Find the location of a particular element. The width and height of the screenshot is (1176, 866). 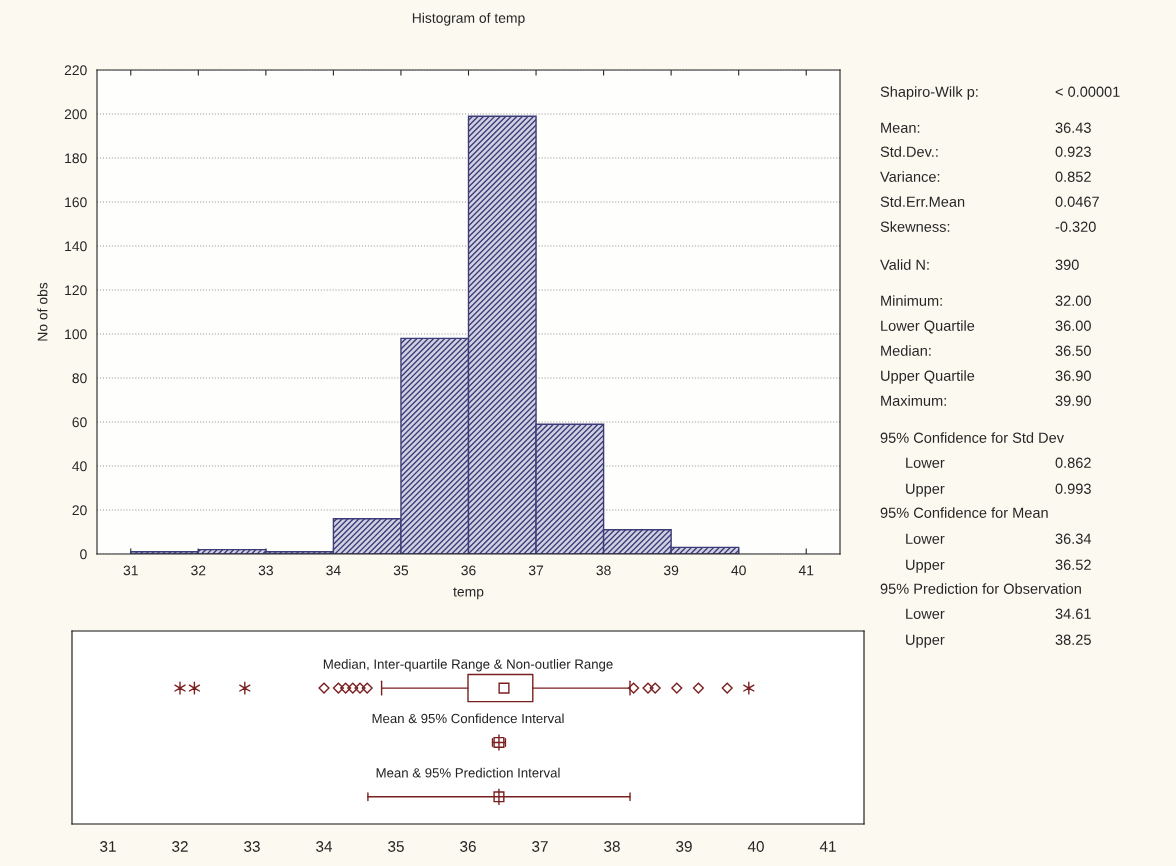

text: 95% Confidence for Mean is located at coordinates (964, 512).